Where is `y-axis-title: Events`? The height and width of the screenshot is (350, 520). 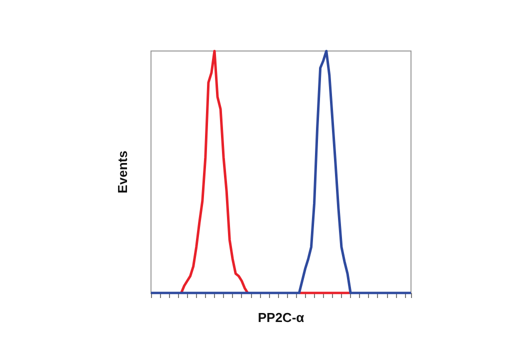
y-axis-title: Events is located at coordinates (122, 172).